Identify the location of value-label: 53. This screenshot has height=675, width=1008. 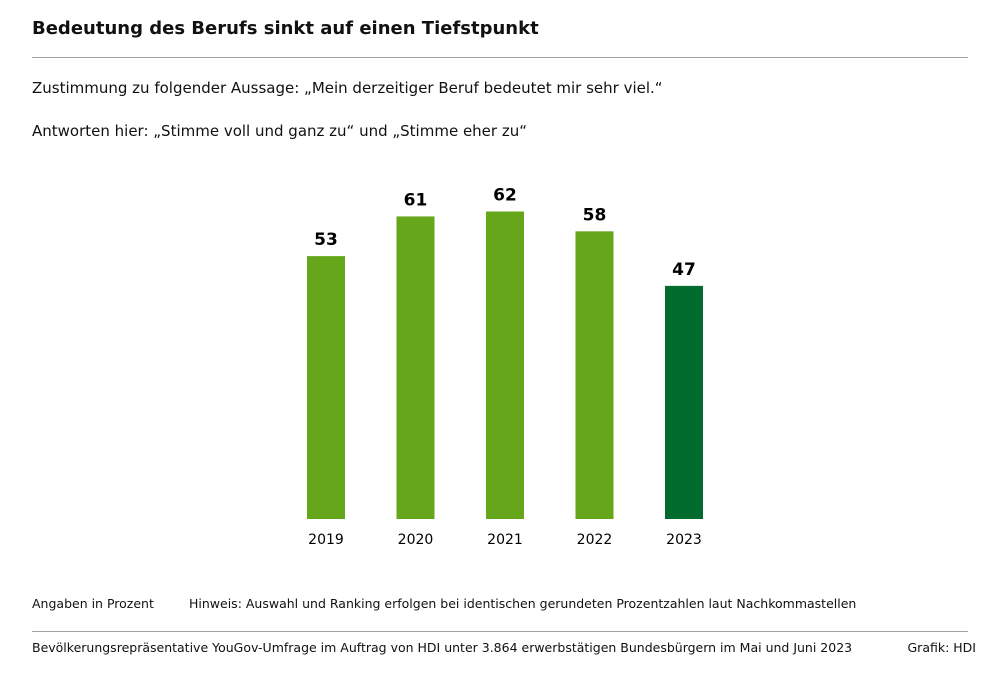
(326, 240).